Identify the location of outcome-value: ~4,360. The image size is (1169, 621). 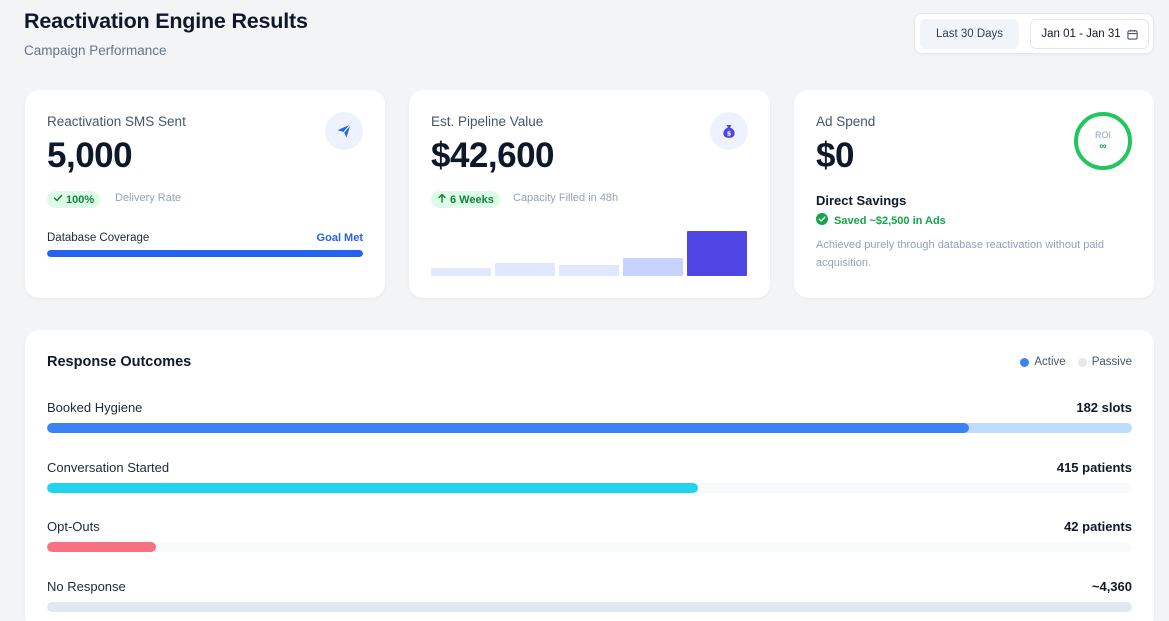
(1111, 586).